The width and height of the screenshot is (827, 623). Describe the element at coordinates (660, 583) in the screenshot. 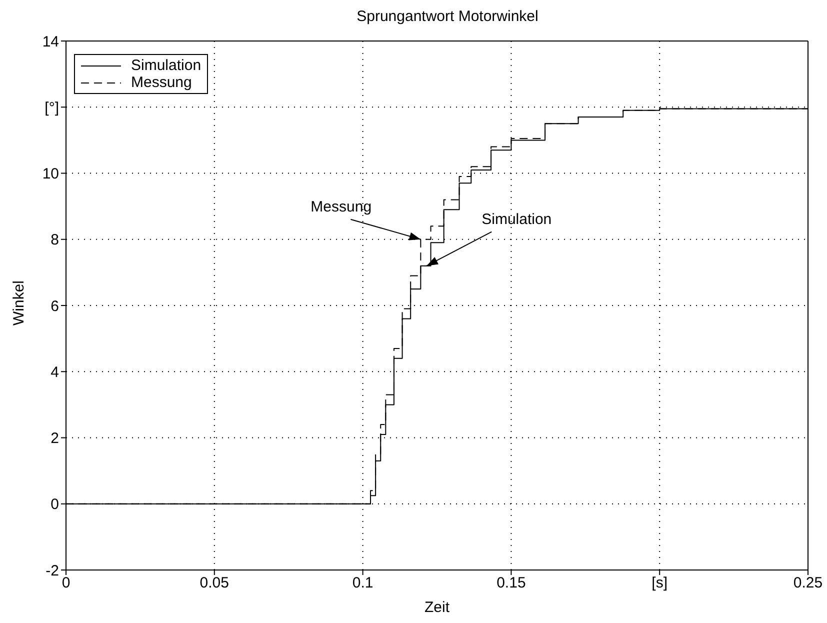

I see `x-tick-label: [s]` at that location.